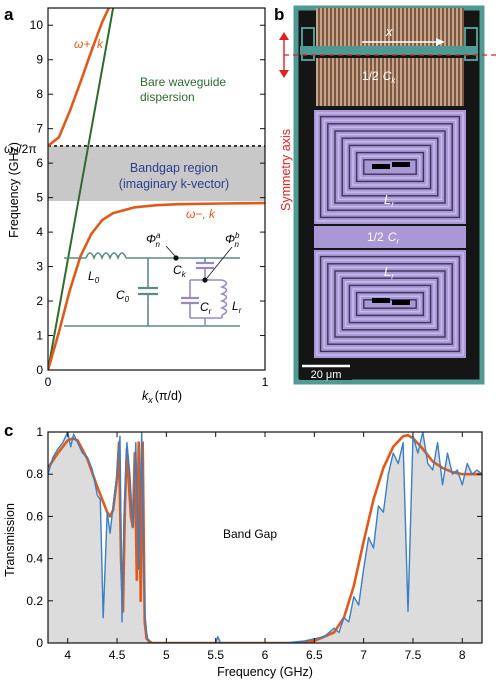  I want to click on lr-label-upper: Lr, so click(389, 200).